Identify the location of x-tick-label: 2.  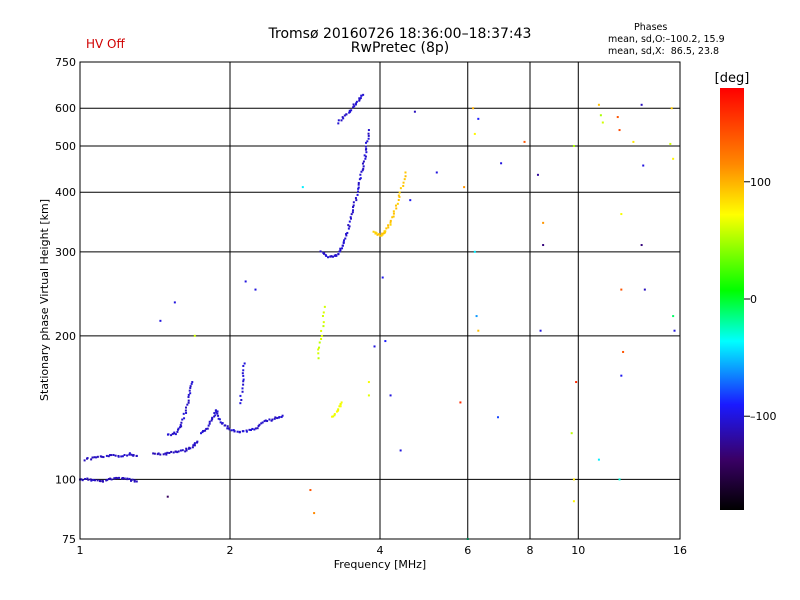
(230, 550).